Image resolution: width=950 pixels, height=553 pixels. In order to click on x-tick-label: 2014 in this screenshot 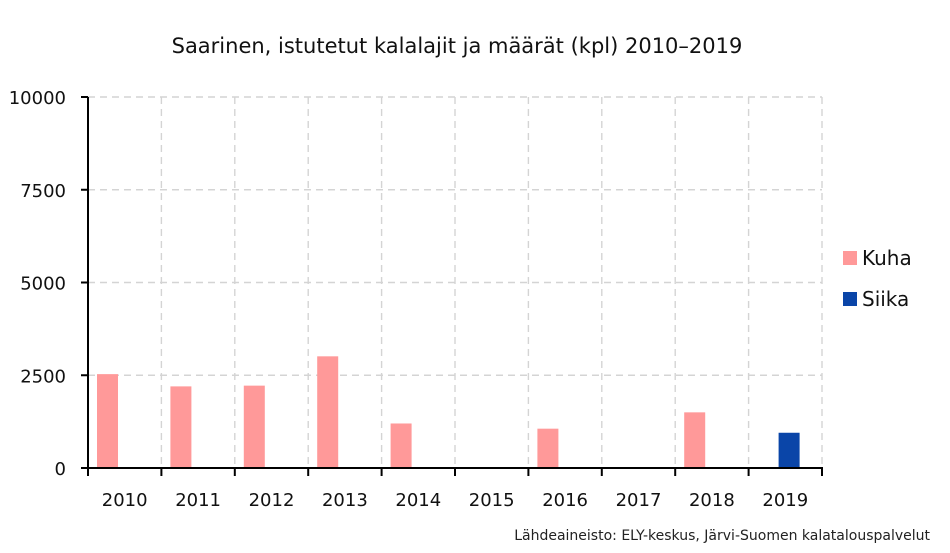, I will do `click(418, 500)`.